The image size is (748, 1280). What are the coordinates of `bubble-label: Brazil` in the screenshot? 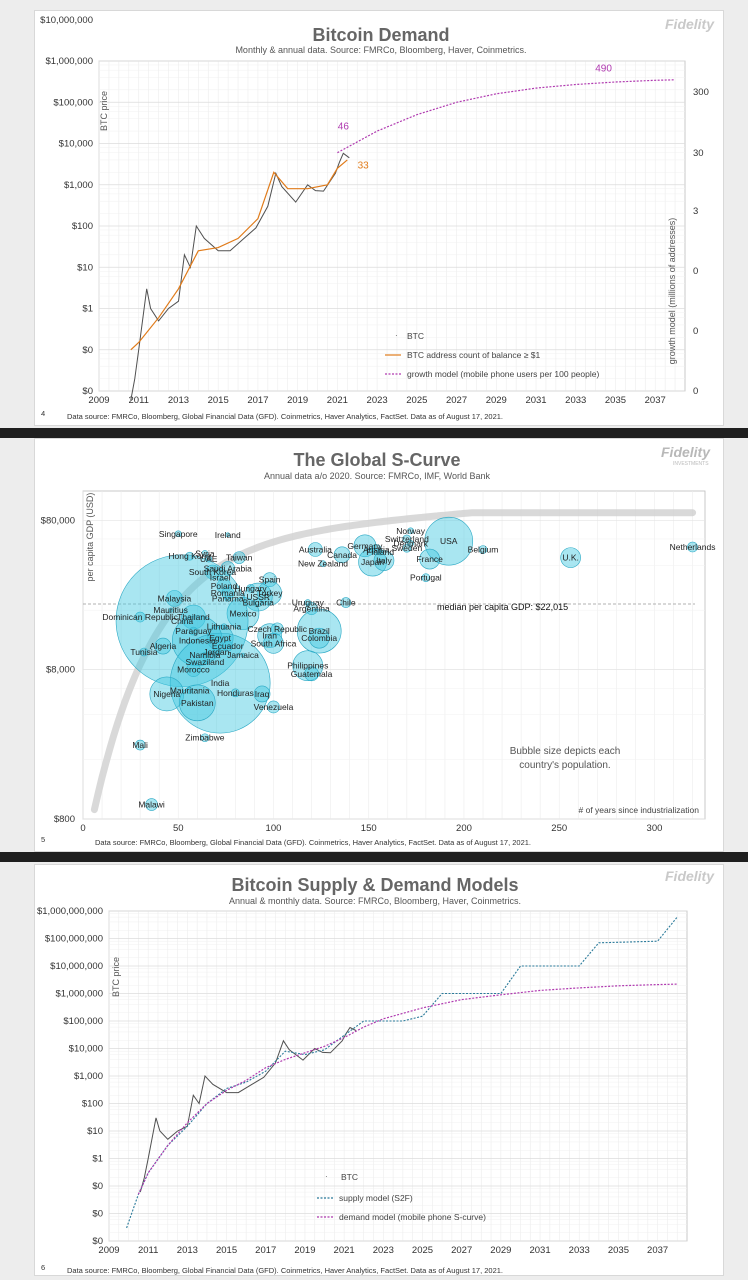 It's located at (319, 631).